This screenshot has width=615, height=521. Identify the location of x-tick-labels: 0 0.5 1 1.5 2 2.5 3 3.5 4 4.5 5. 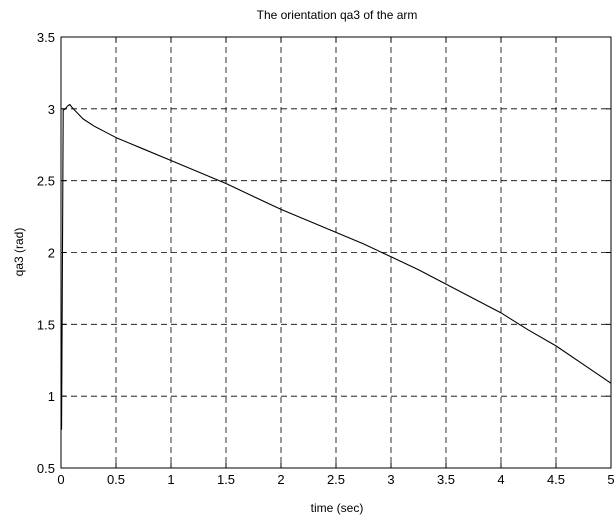
(335, 479).